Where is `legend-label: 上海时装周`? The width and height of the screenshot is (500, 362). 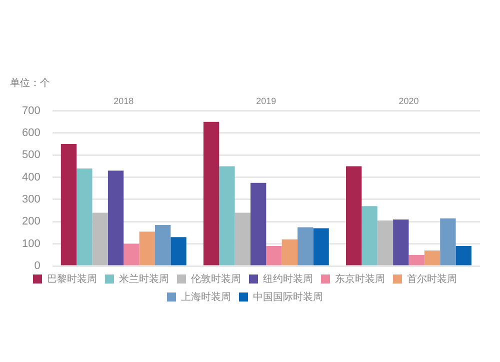 legend-label: 上海时装周 is located at coordinates (206, 296).